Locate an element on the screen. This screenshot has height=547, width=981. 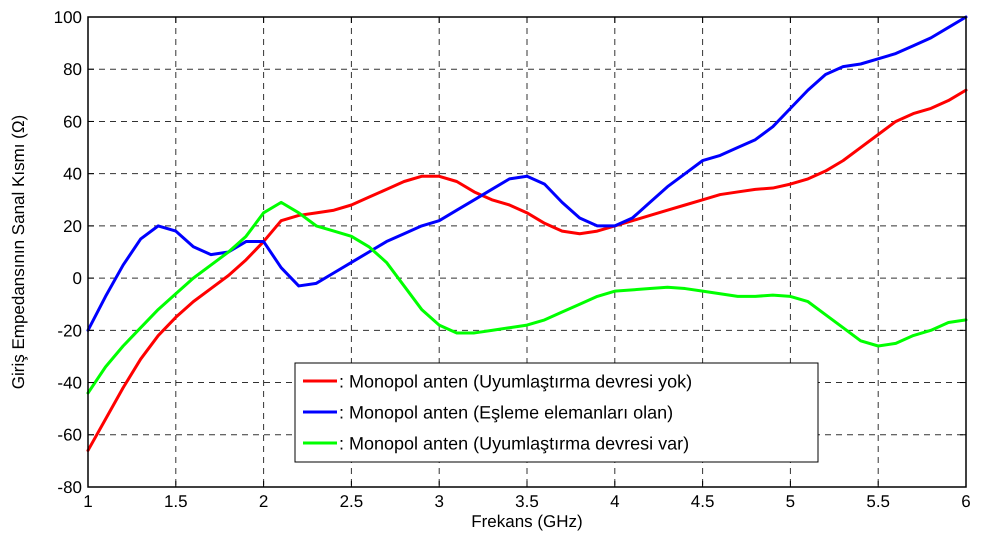
y-tick-label: 100 is located at coordinates (68, 17).